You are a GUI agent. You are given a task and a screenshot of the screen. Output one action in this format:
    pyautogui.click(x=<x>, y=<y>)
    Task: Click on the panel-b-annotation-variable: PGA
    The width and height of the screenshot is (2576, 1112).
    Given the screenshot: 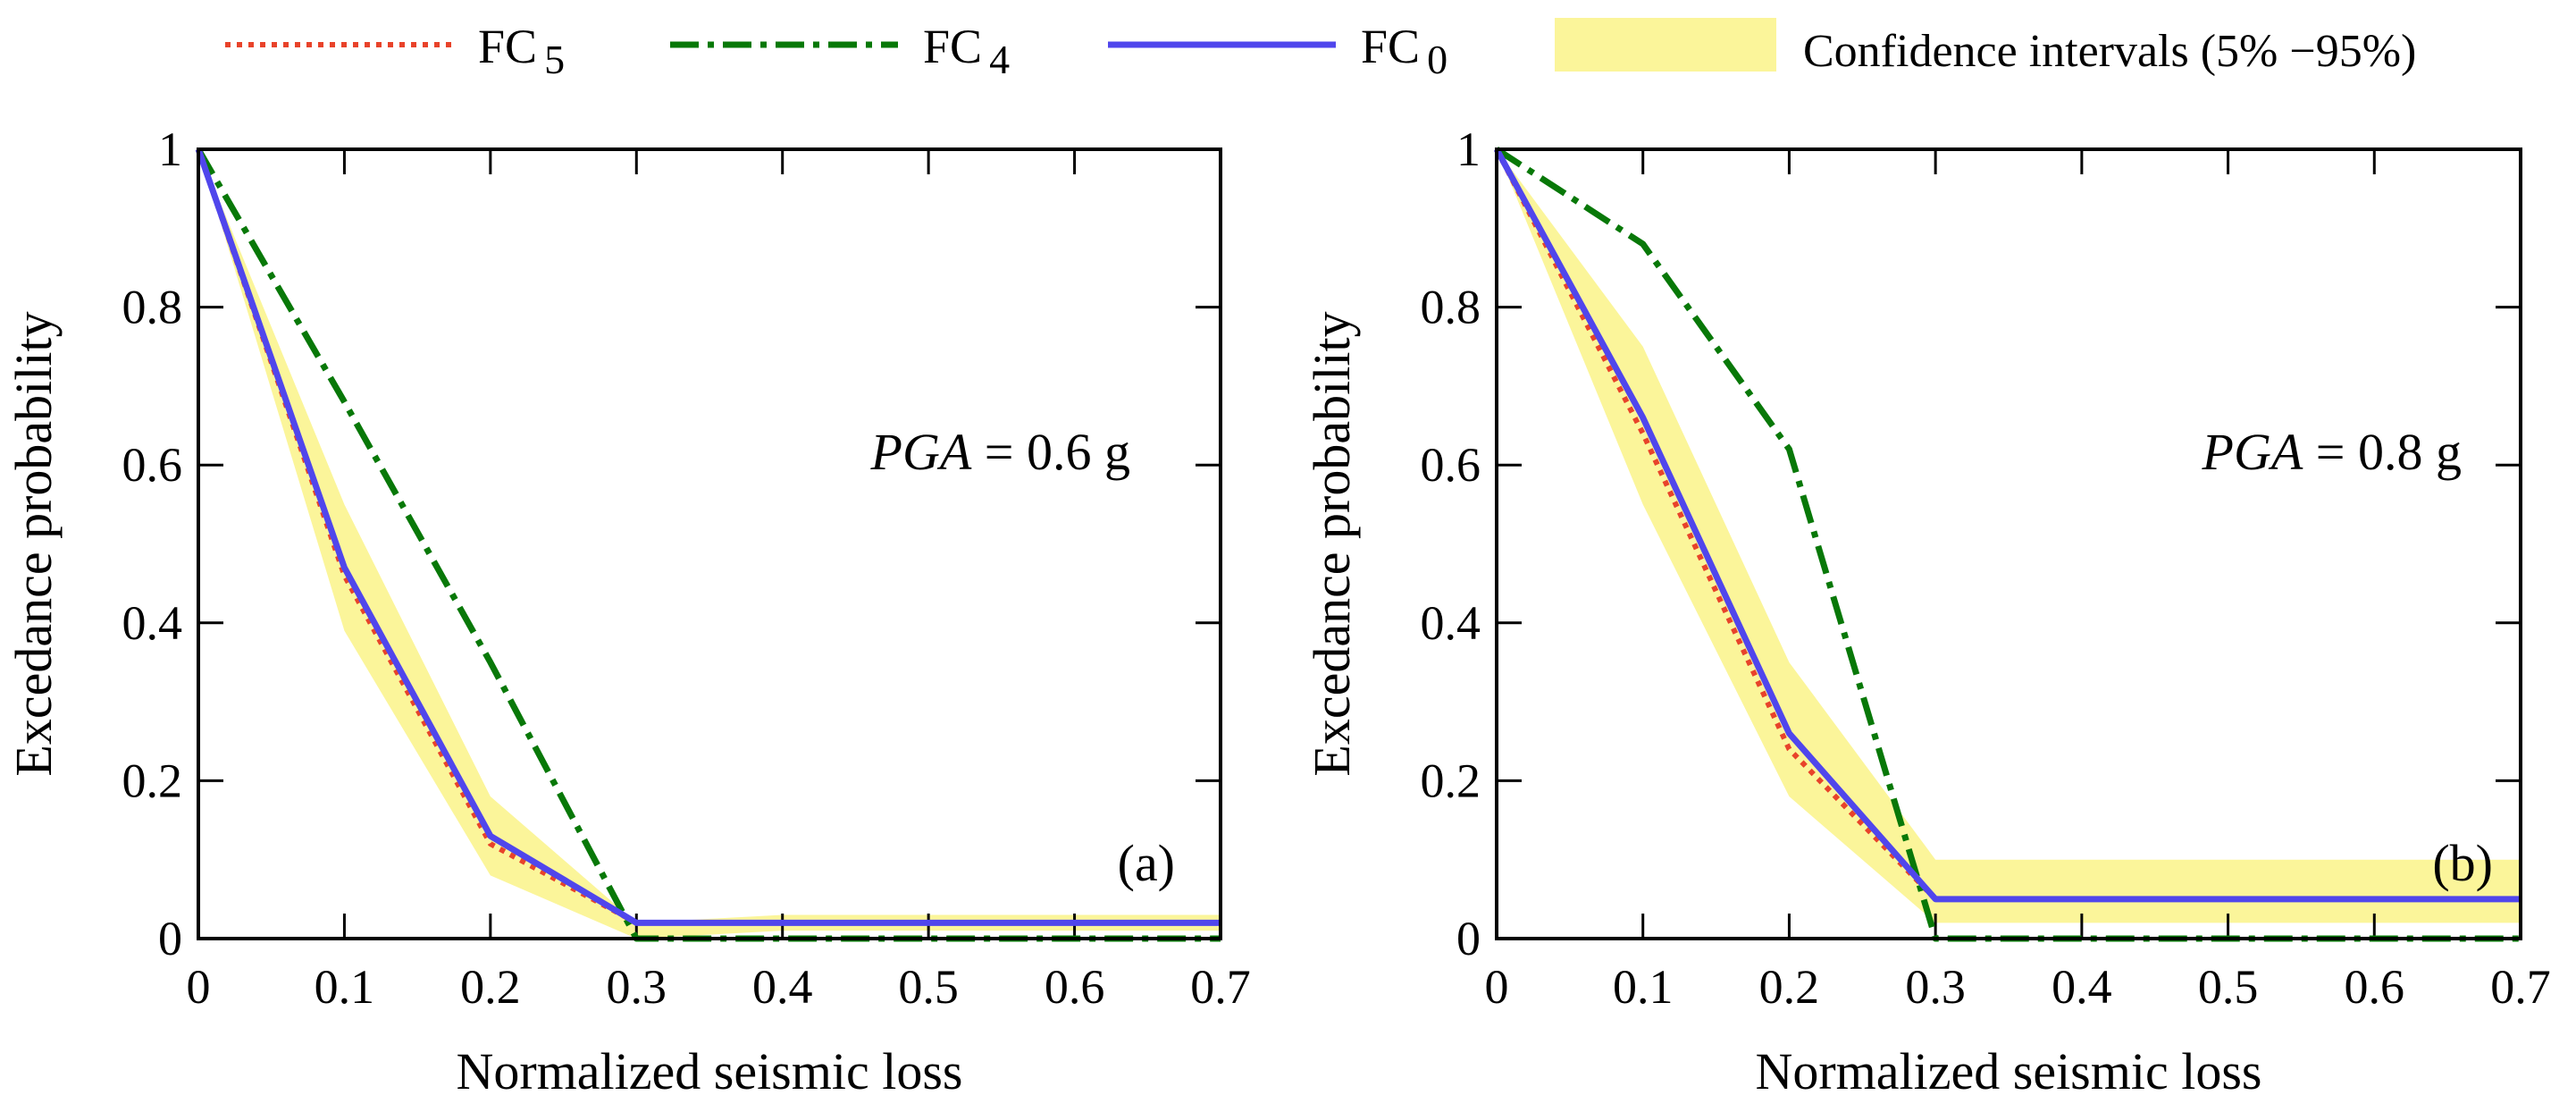 What is the action you would take?
    pyautogui.click(x=2252, y=452)
    